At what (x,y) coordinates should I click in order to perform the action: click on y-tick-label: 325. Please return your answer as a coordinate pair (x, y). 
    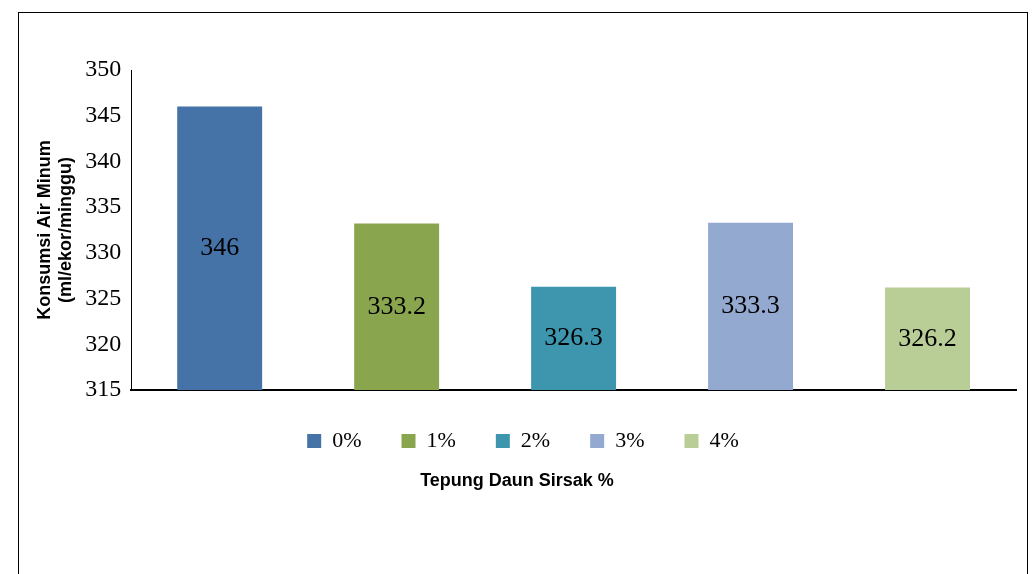
    Looking at the image, I should click on (103, 296).